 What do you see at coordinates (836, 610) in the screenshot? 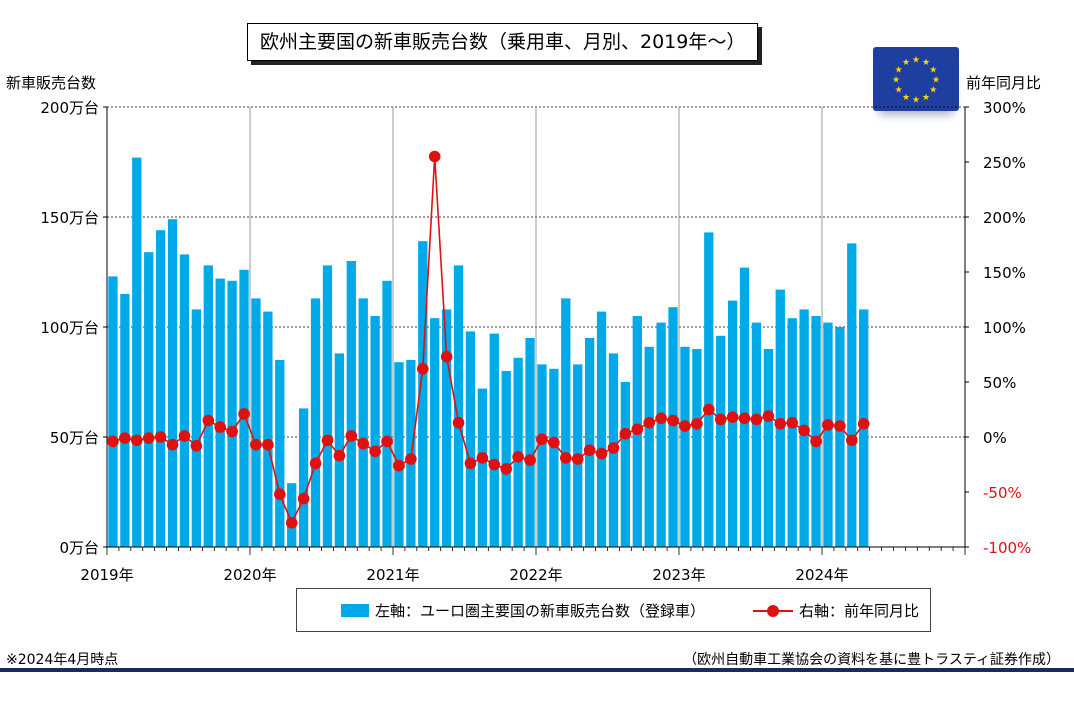
I see `legend-item-yoy: 右軸：前年同月比` at bounding box center [836, 610].